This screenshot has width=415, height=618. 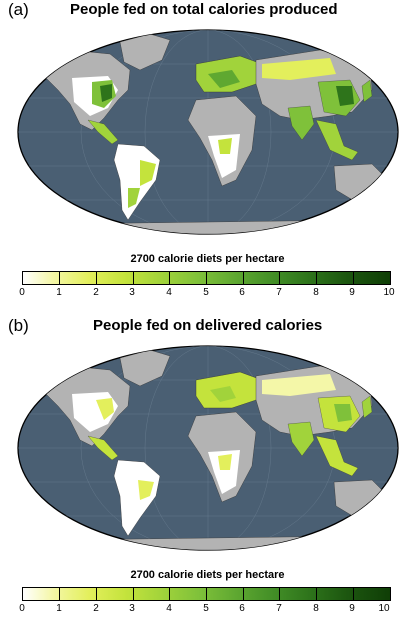 What do you see at coordinates (18, 325) in the screenshot?
I see `panel-b-label: (b)` at bounding box center [18, 325].